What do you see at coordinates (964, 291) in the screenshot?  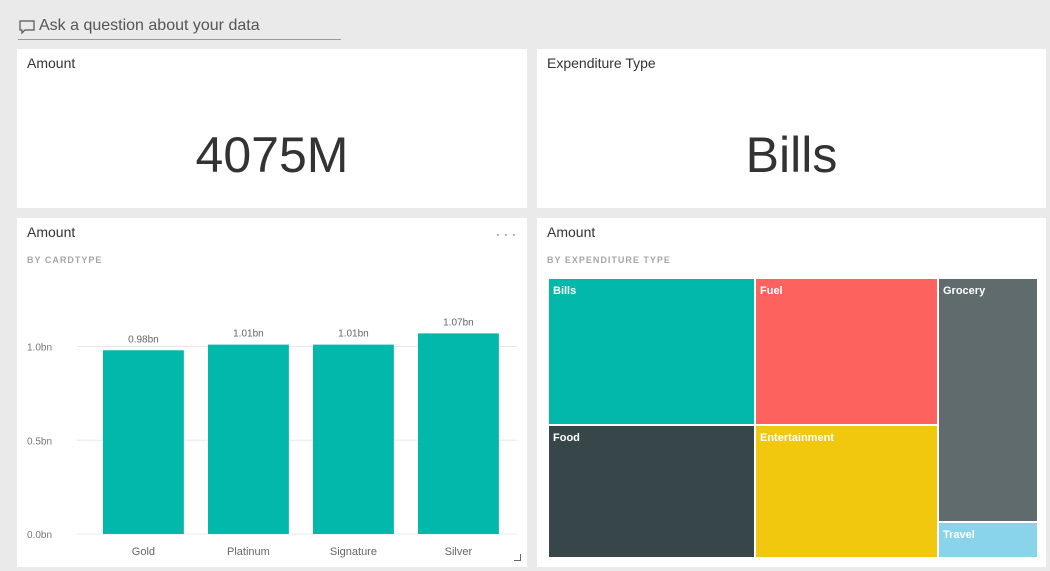 I see `treemap-label: Grocery` at bounding box center [964, 291].